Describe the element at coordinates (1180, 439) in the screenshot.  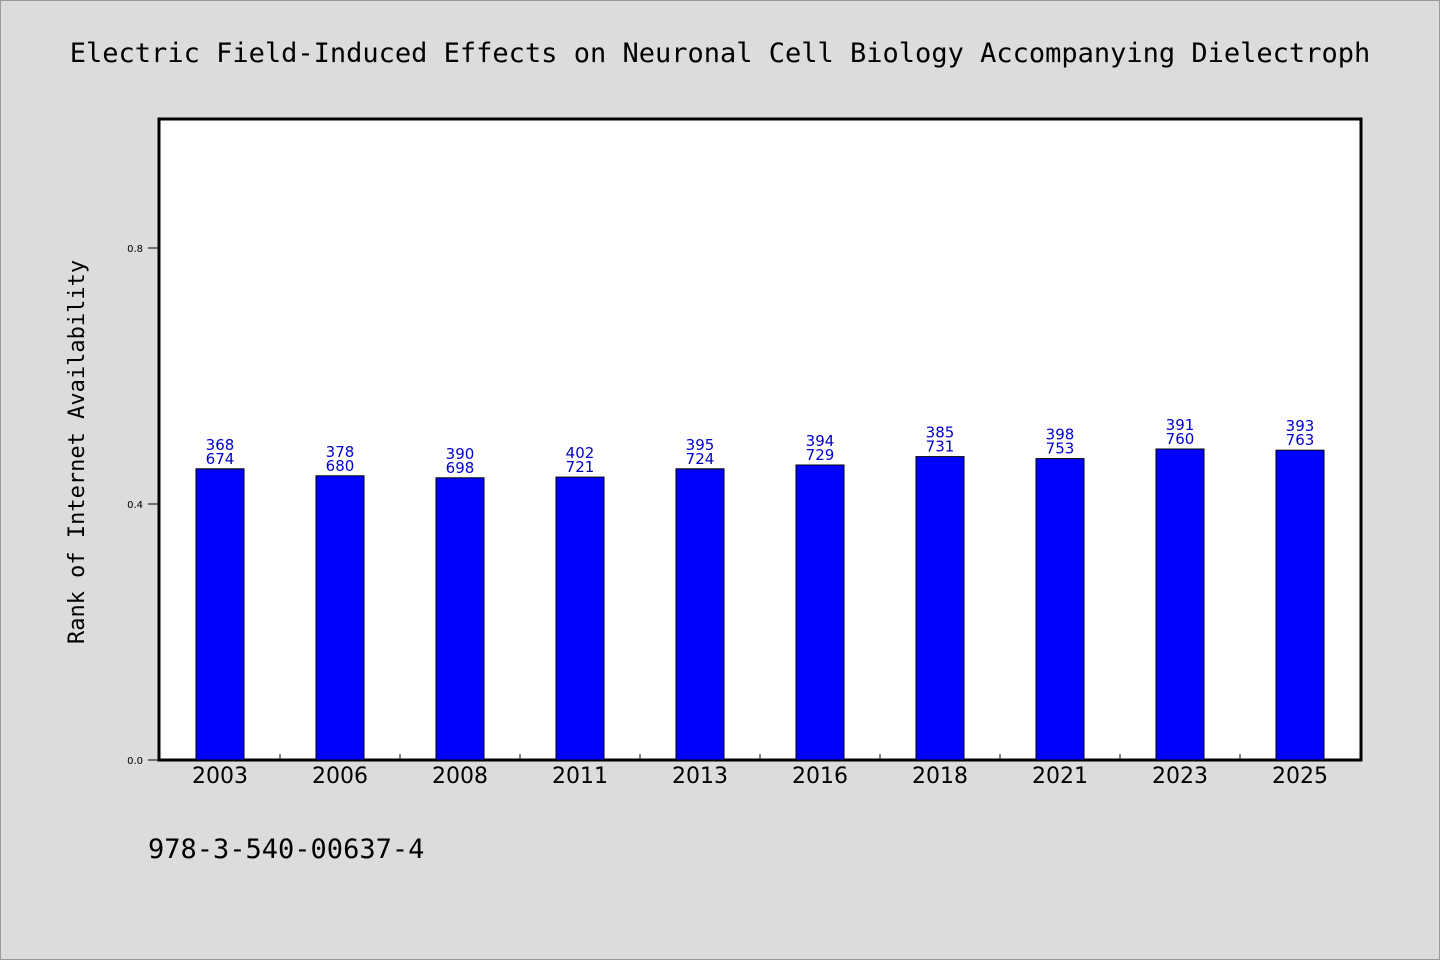
I see `data-label-bottom: 760` at that location.